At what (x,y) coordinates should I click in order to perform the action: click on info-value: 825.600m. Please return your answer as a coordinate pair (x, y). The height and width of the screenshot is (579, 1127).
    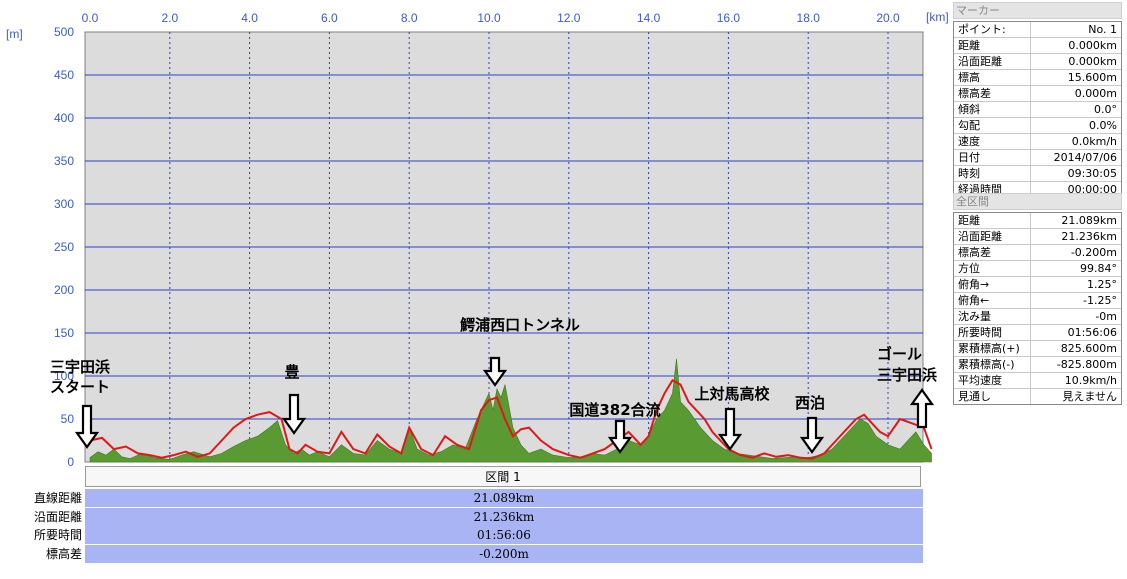
    Looking at the image, I should click on (1088, 348).